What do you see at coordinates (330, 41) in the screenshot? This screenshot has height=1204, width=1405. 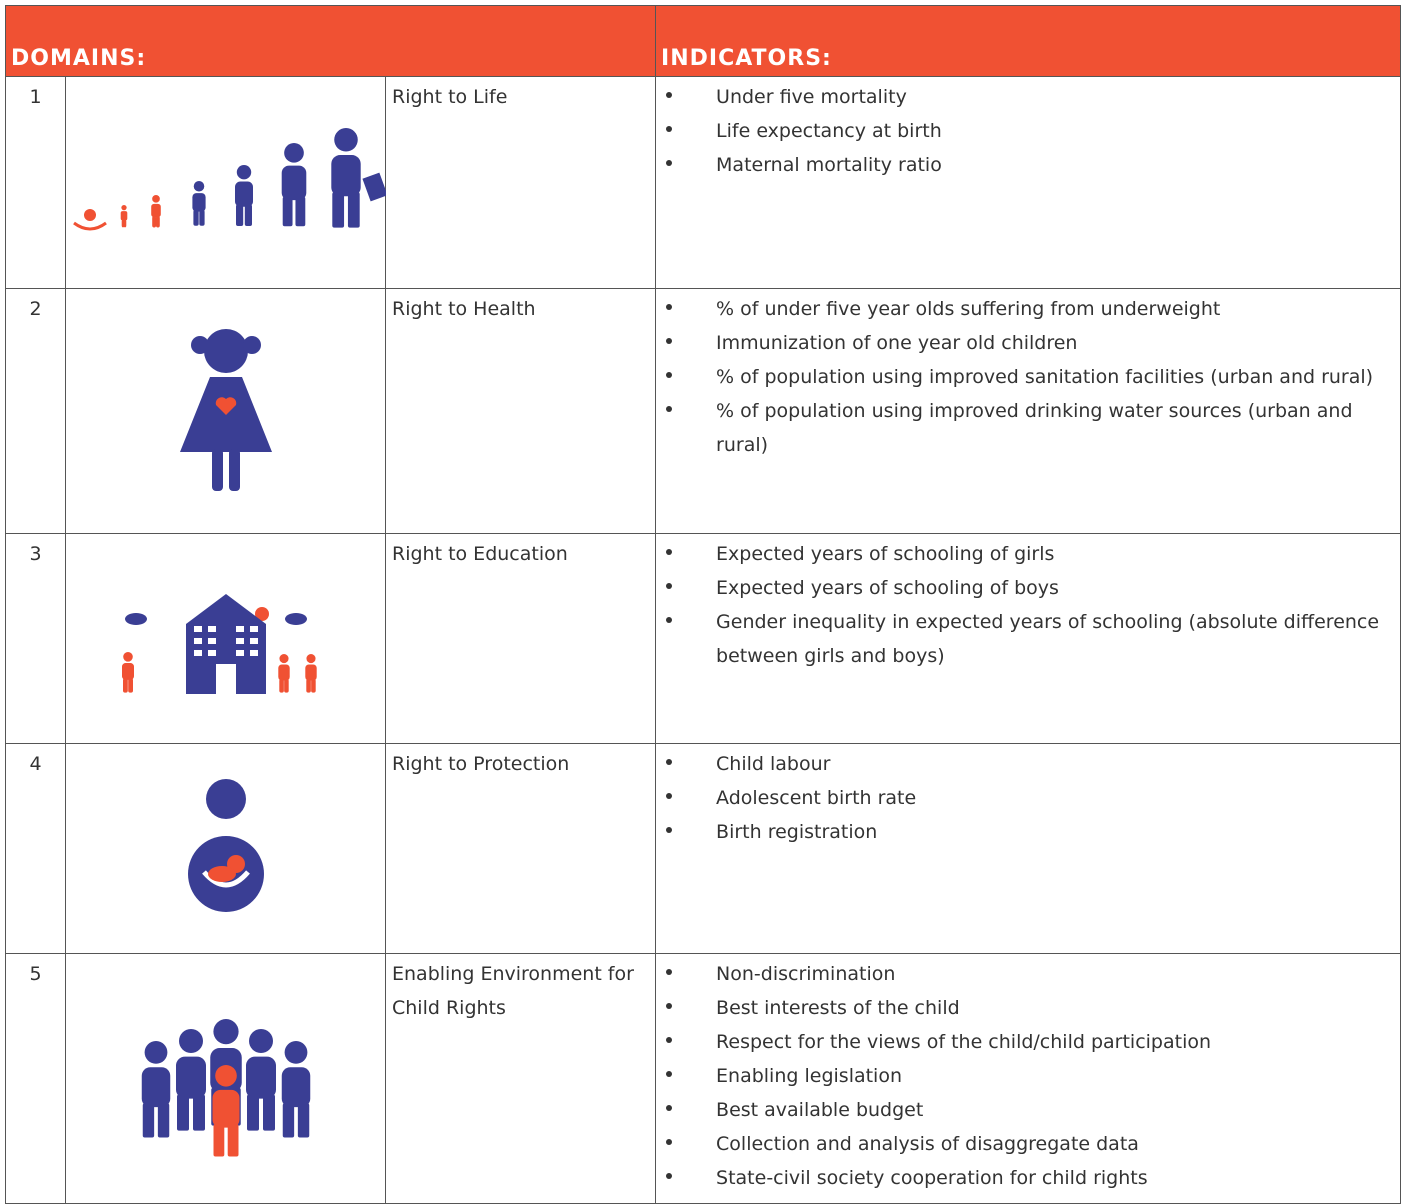 I see `domains-header: DOMAINS:` at bounding box center [330, 41].